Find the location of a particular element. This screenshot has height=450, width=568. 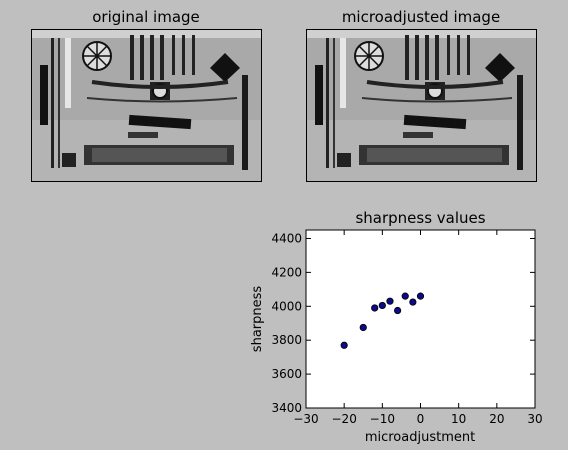

y-tick-label: 3600 is located at coordinates (286, 374).